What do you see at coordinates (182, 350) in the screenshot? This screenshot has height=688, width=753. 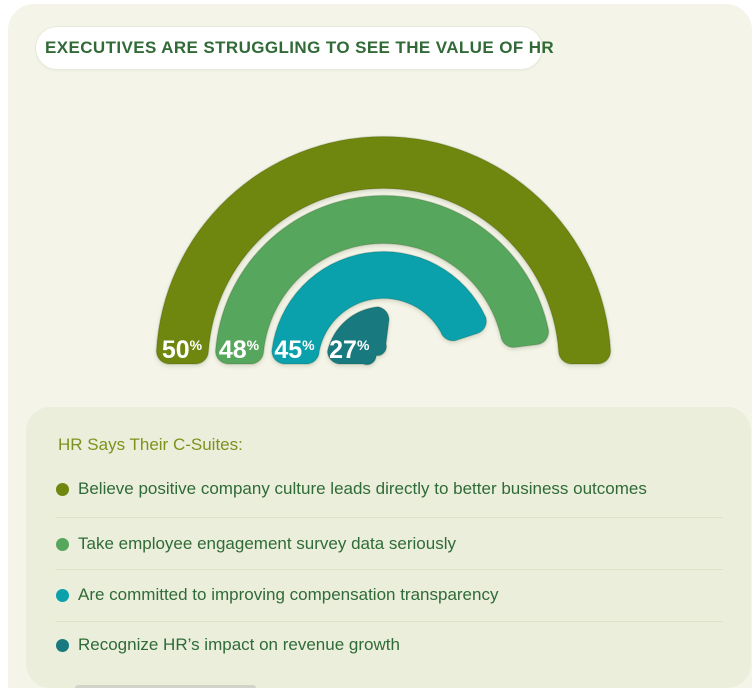 I see `gauge-value-label: 50%` at bounding box center [182, 350].